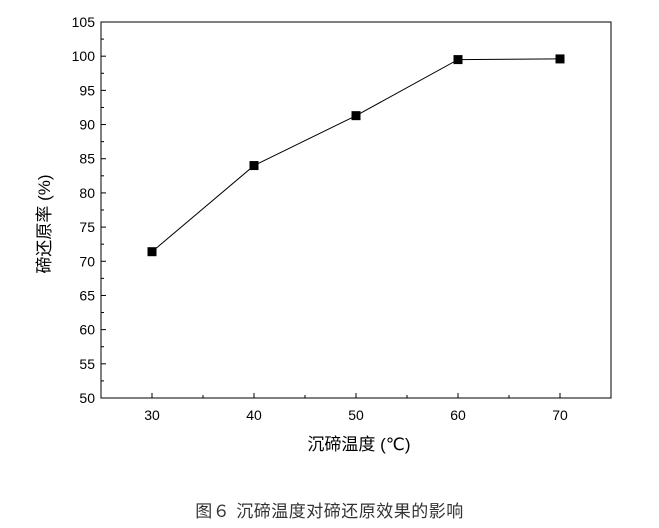 This screenshot has height=528, width=659. What do you see at coordinates (87, 193) in the screenshot?
I see `y-tick-label: 80` at bounding box center [87, 193].